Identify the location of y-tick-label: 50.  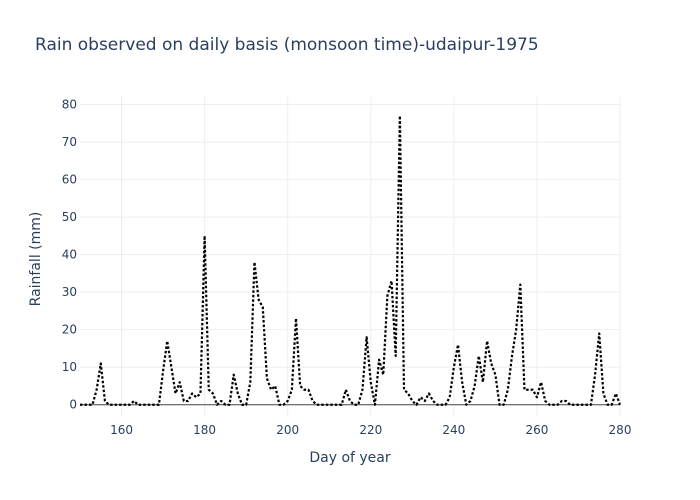
(69, 217).